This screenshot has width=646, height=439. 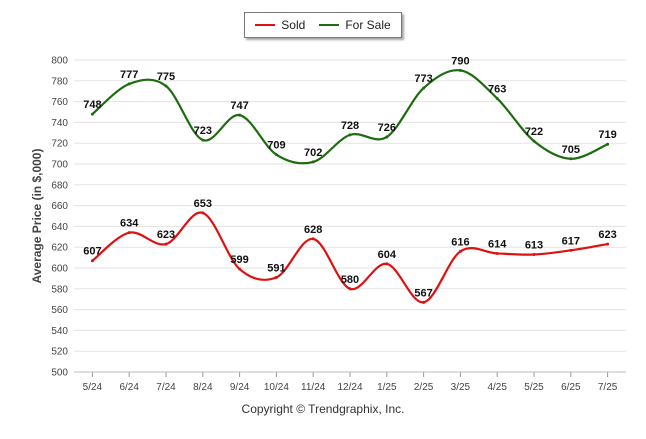 I want to click on data-label-for-sale: 747, so click(x=239, y=106).